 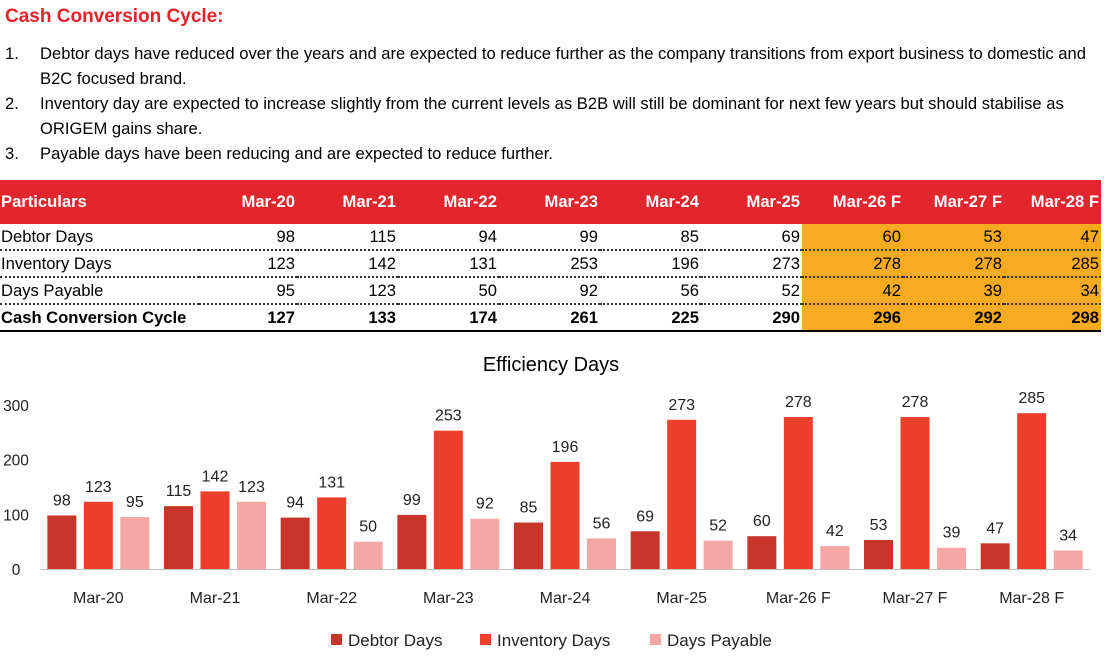 I want to click on x-tick-label: Mar-20, so click(x=98, y=598).